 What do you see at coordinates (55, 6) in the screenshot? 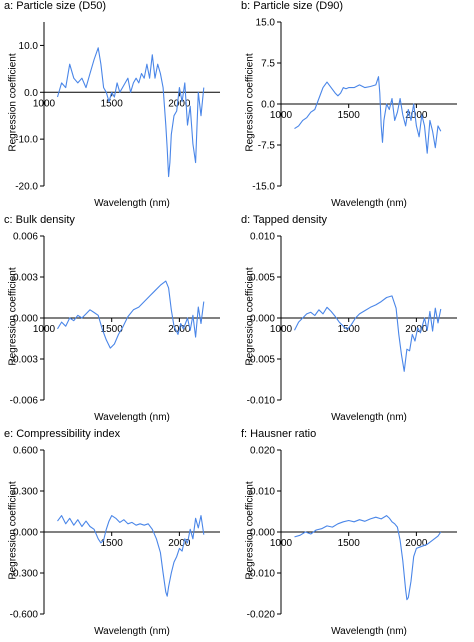
I see `panel-title: a: Particle size (D50)` at bounding box center [55, 6].